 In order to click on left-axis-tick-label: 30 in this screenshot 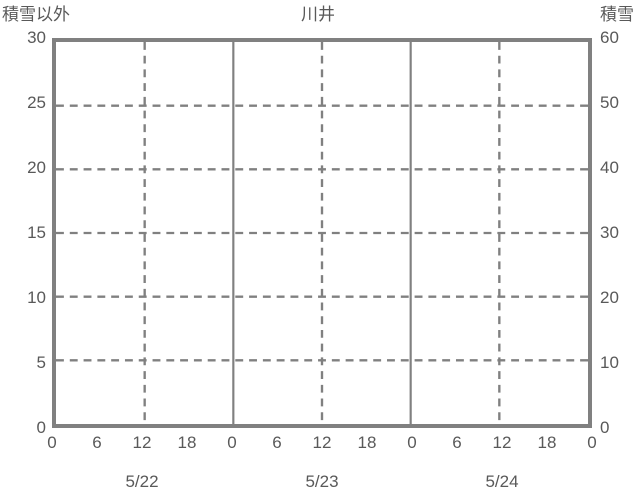, I will do `click(36, 37)`.